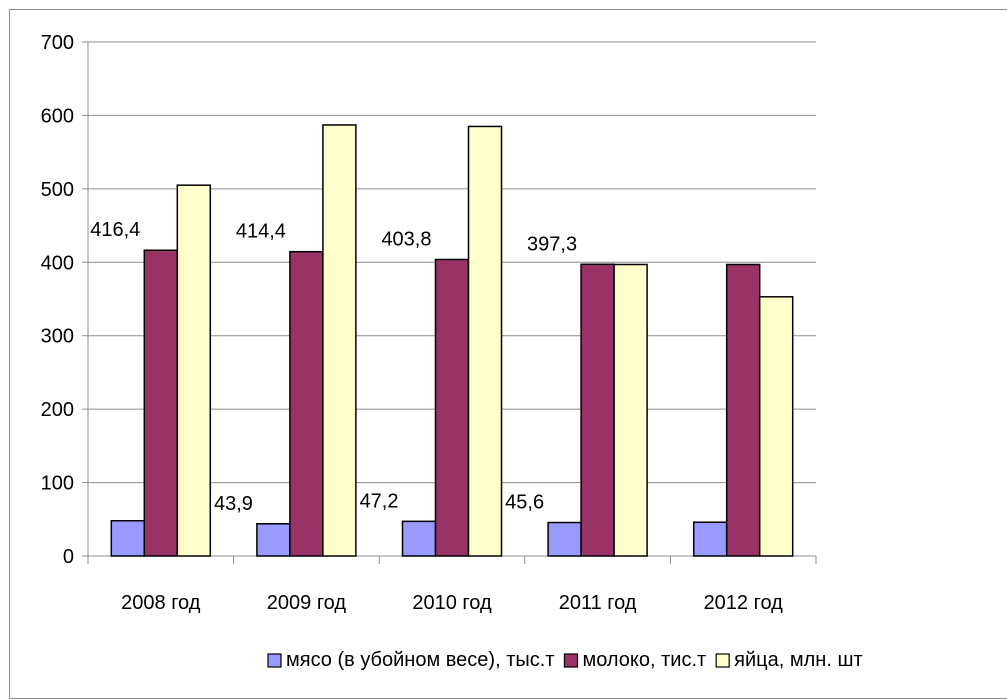 The height and width of the screenshot is (699, 1007). What do you see at coordinates (744, 603) in the screenshot?
I see `x-tick-label: 2012 год` at bounding box center [744, 603].